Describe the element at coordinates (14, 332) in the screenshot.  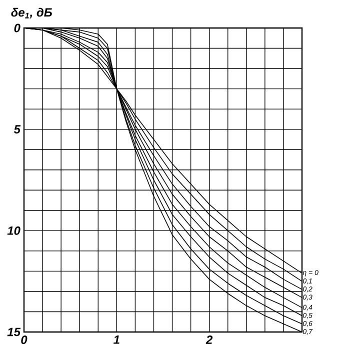
I see `y-tick-label: 15` at that location.